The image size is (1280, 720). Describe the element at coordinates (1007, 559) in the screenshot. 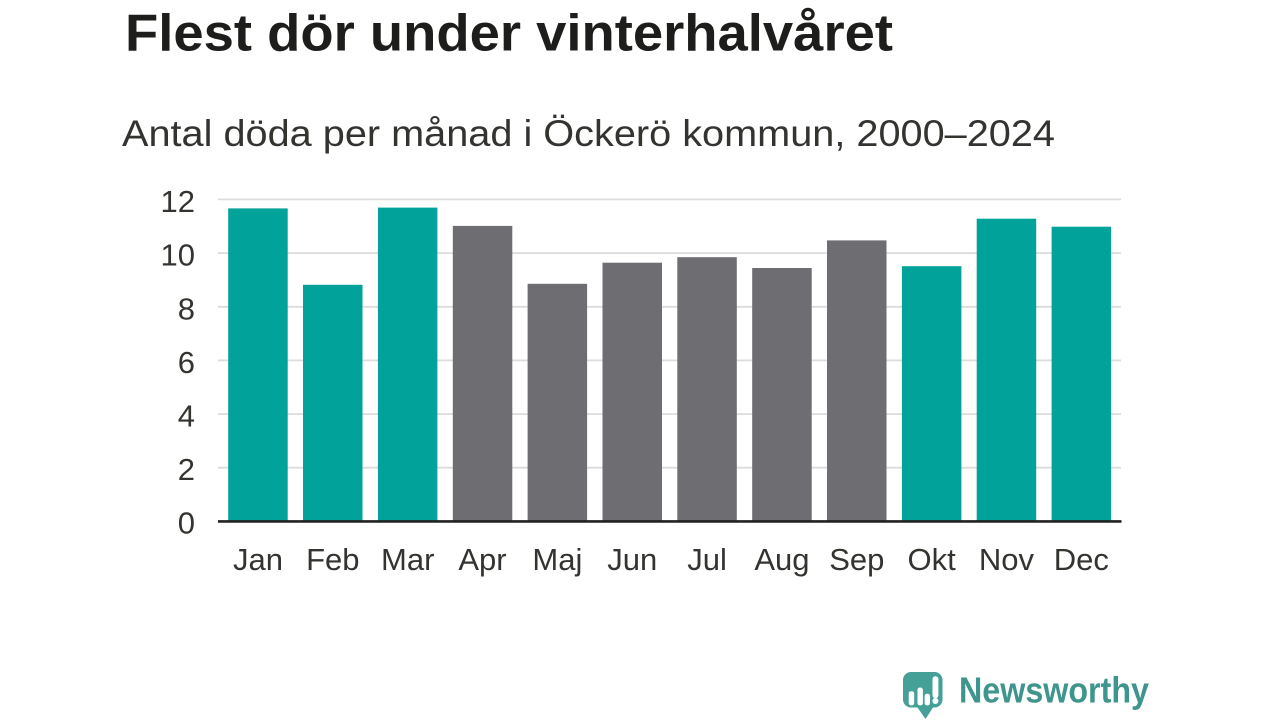

I see `svg-text: Nov` at that location.